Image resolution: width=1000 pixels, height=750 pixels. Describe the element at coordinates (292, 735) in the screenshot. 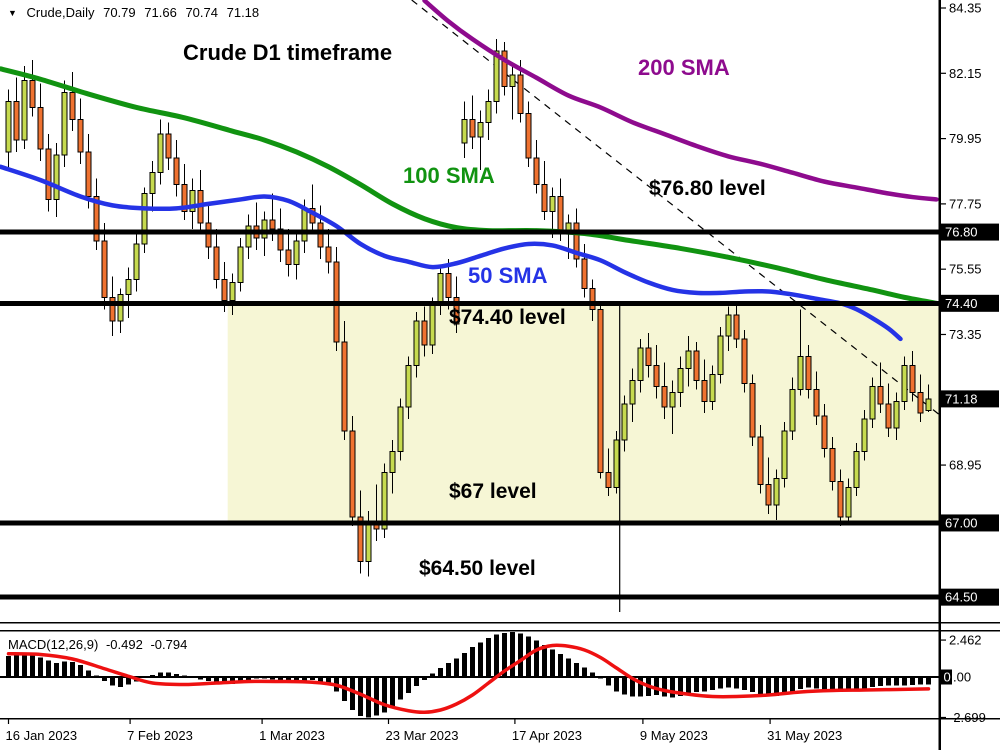

I see `date-tick-label: 1 Mar 2023` at that location.